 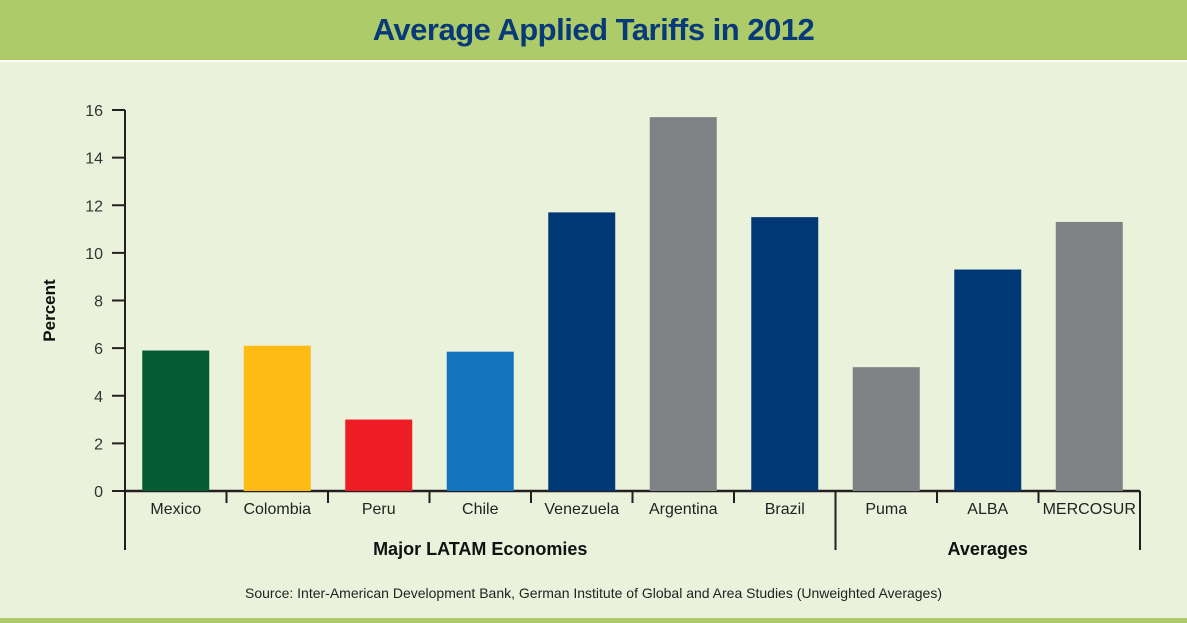 I want to click on x-tick-label: Colombia, so click(x=277, y=509).